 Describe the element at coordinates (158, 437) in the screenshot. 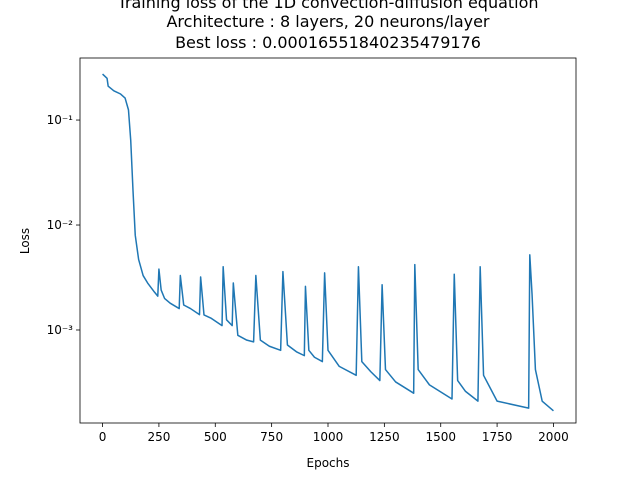

I see `x-tick-label: 250` at that location.